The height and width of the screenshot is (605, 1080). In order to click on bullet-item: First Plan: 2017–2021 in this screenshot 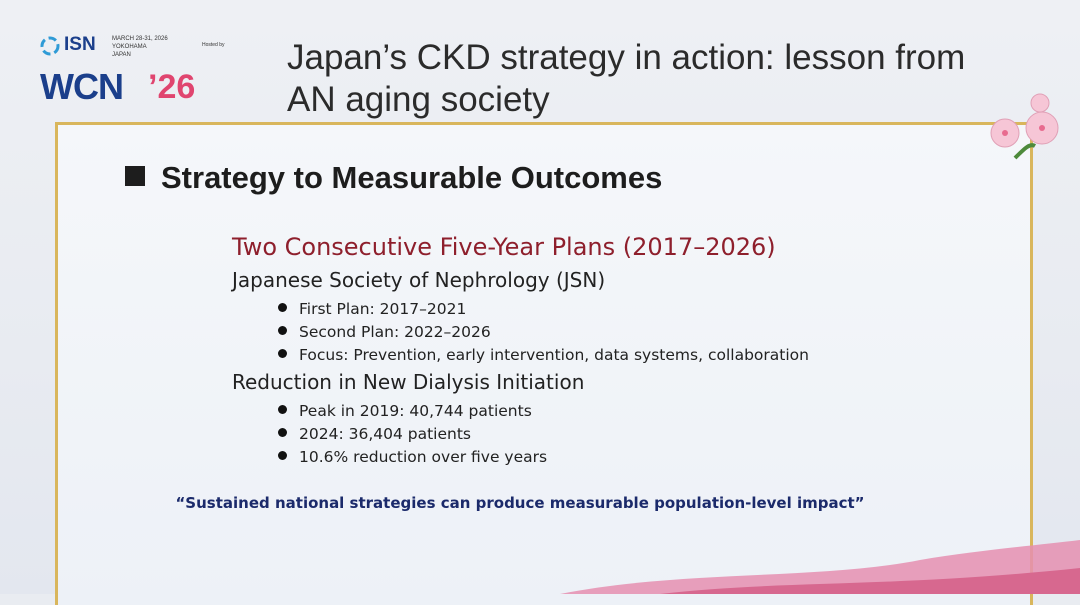, I will do `click(372, 309)`.